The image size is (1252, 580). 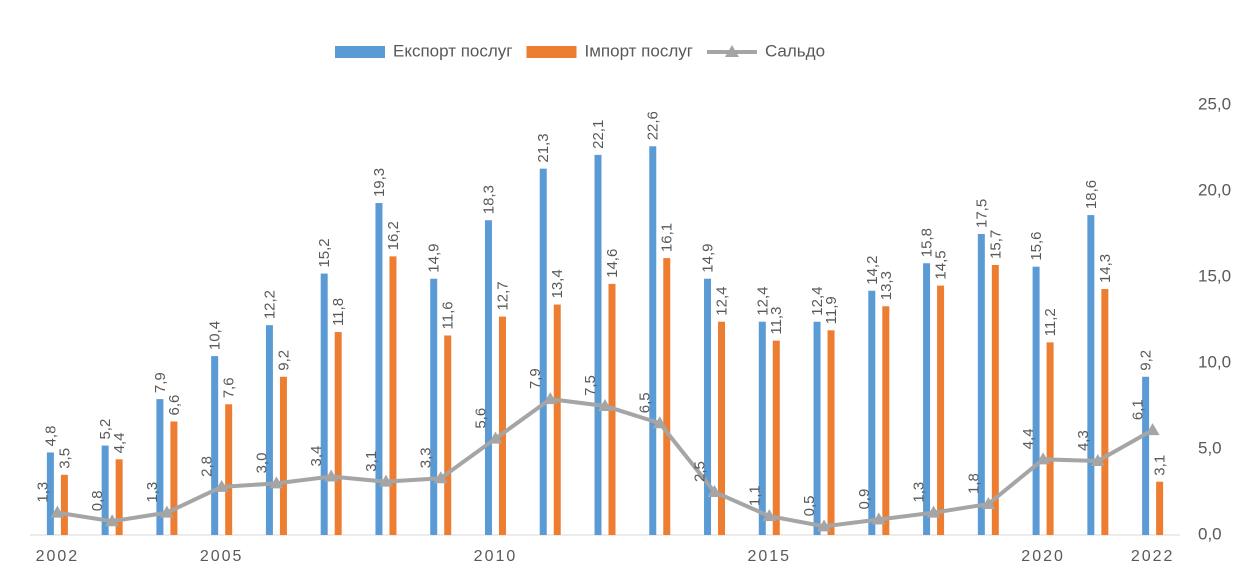 I want to click on value-label: 12,7, so click(x=502, y=295).